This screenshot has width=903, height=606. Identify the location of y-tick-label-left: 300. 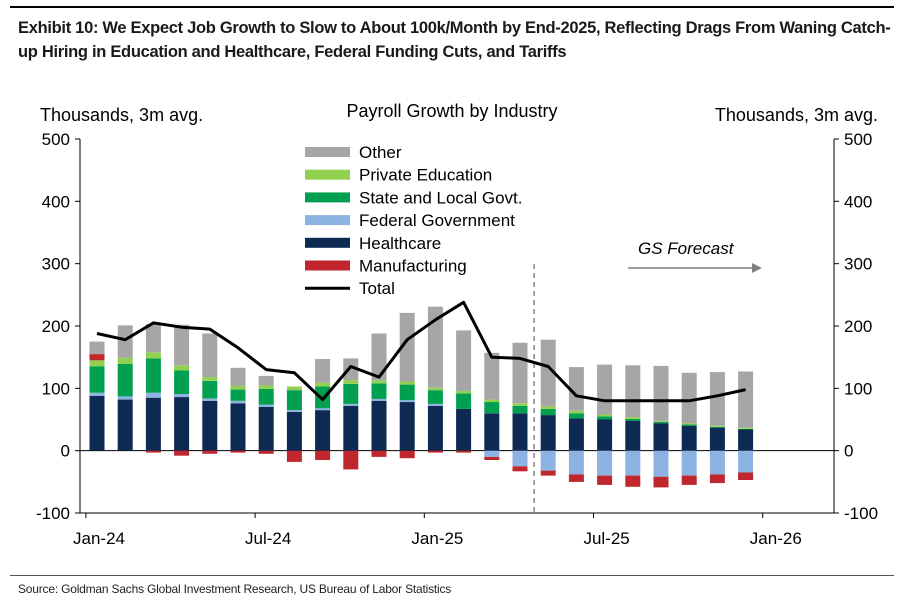
(56, 264).